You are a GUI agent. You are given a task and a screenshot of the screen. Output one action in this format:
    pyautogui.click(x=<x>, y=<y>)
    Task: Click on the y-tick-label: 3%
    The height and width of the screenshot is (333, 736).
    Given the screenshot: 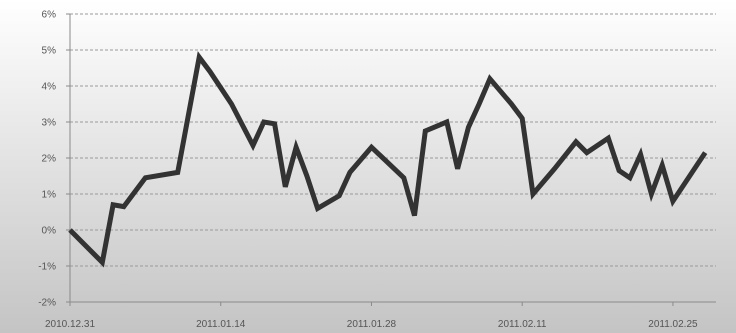 What is the action you would take?
    pyautogui.click(x=49, y=123)
    